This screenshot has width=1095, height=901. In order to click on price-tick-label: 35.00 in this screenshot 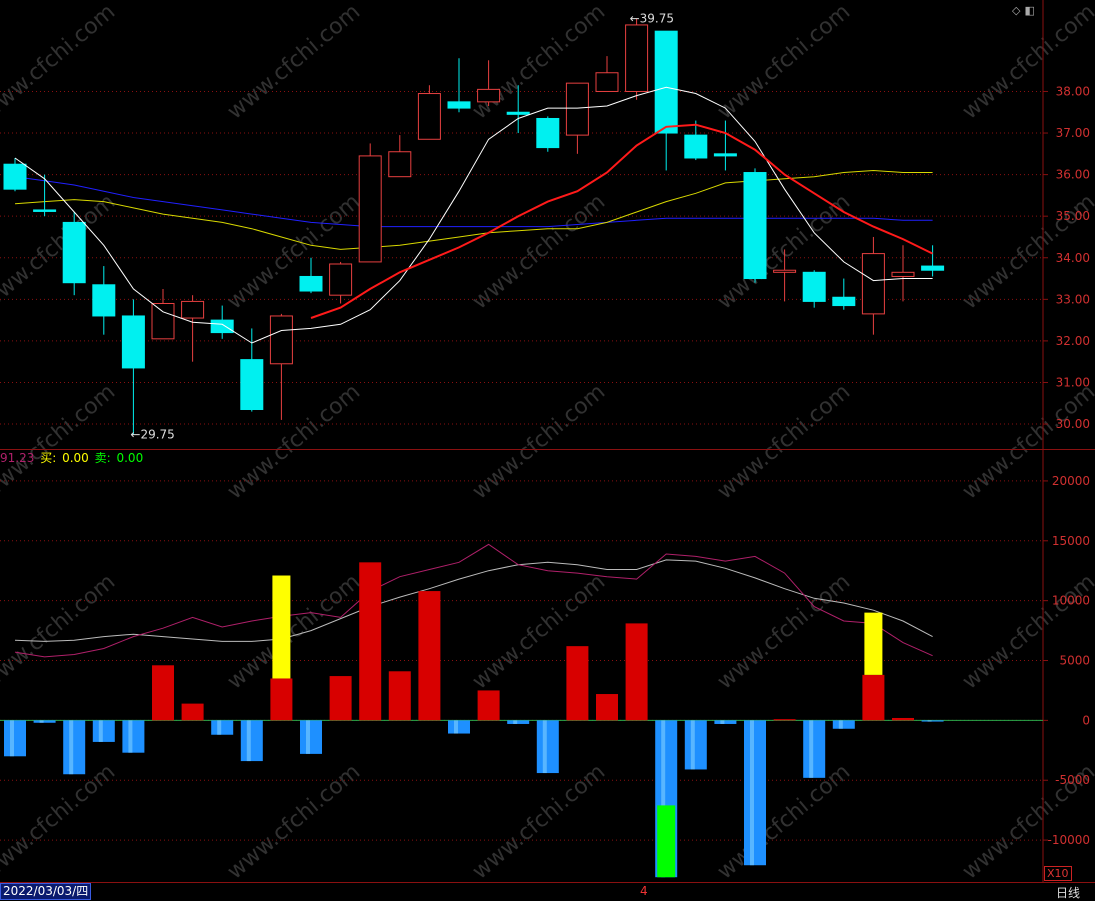, I will do `click(1073, 216)`.